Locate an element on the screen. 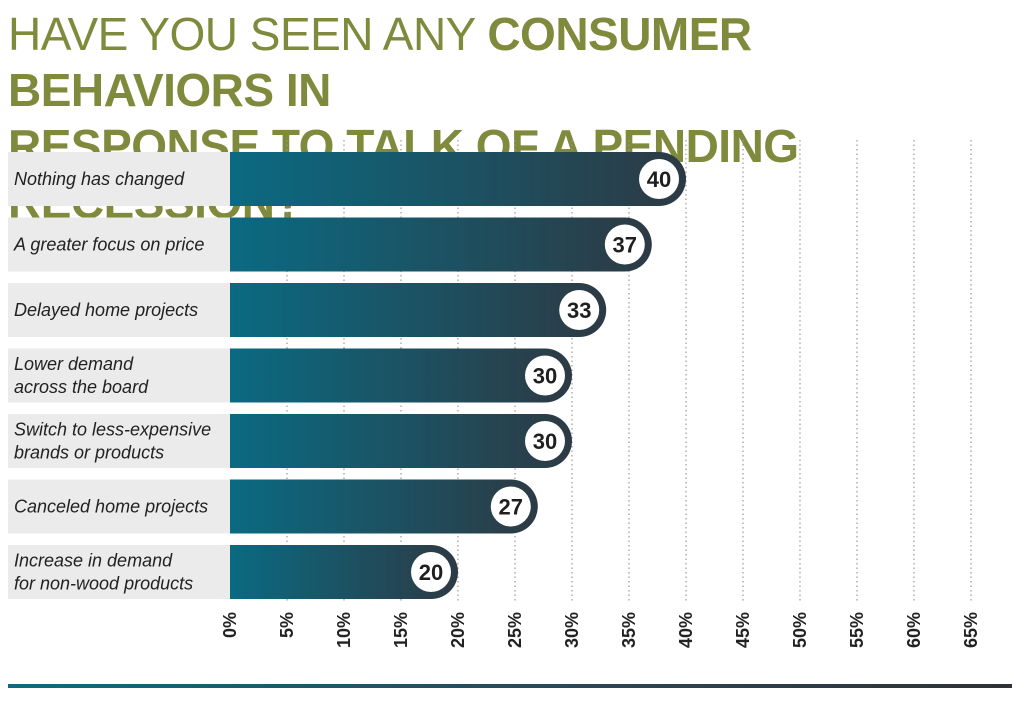 This screenshot has width=1024, height=706. category-label: brands or products is located at coordinates (89, 453).